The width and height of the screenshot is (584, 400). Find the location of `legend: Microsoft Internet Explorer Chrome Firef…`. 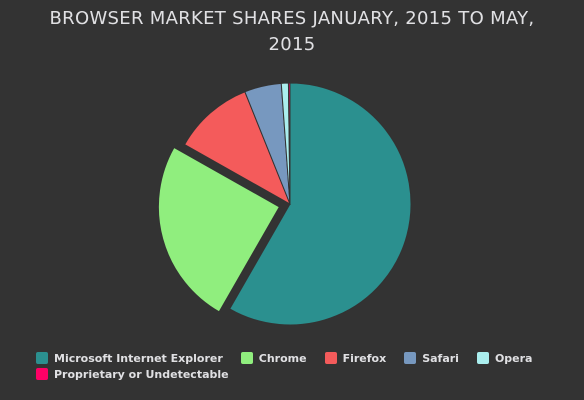

legend: Microsoft Internet Explorer Chrome Firef… is located at coordinates (296, 366).